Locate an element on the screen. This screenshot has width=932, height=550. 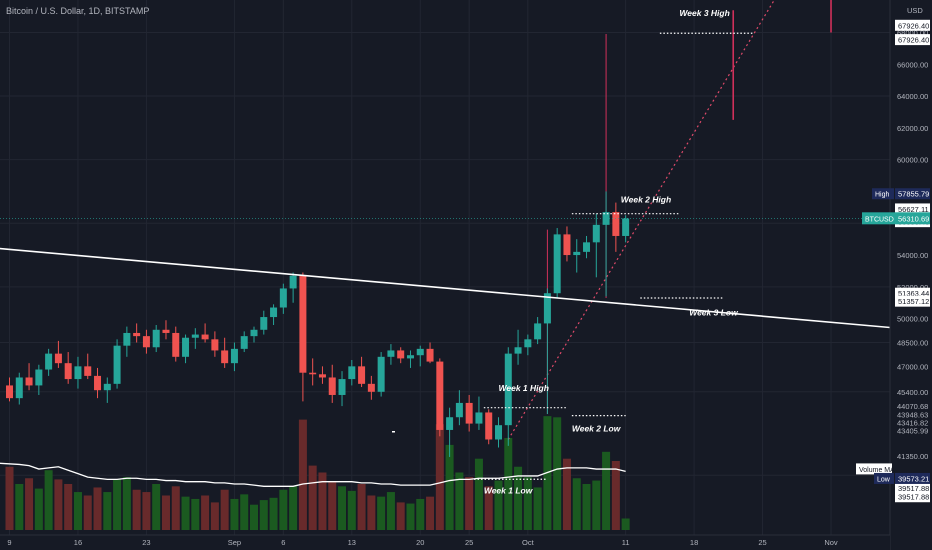
chart-title: Bitcoin / U.S. Dollar, 1D, BITSTAMP is located at coordinates (78, 11).